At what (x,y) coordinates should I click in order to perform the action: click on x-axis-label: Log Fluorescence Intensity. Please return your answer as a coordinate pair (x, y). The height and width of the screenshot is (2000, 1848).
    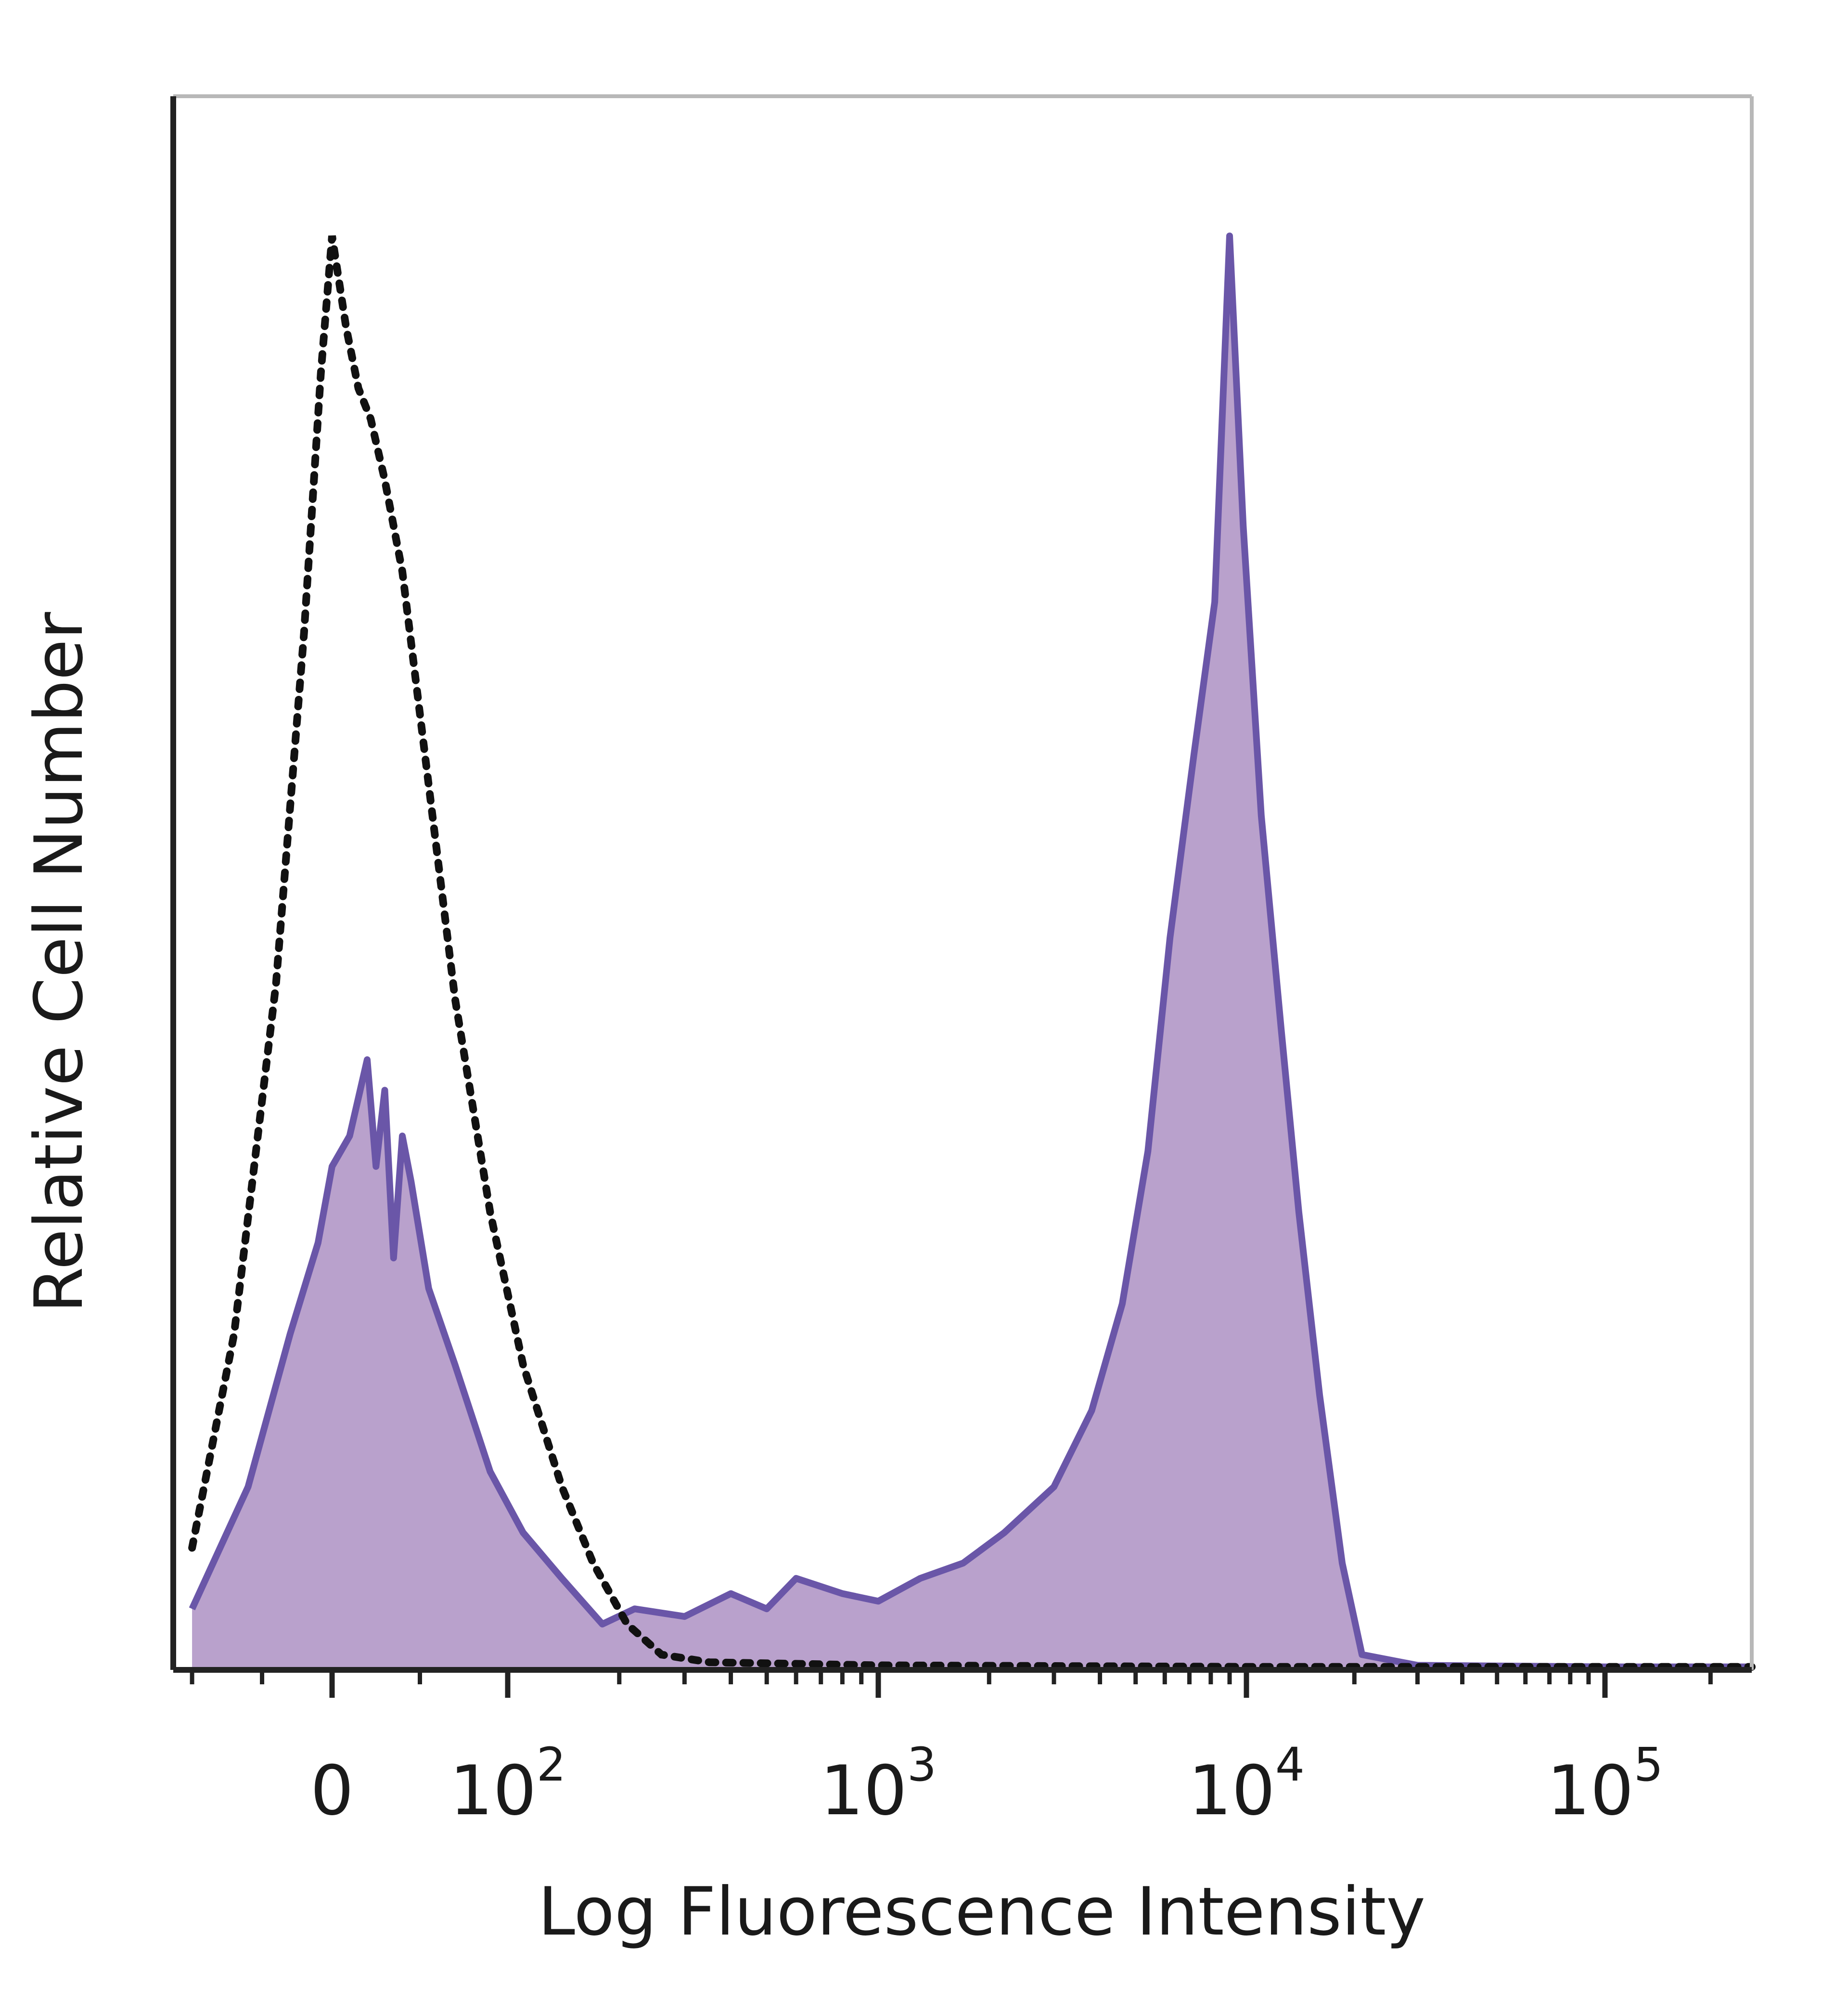
    Looking at the image, I should click on (981, 1911).